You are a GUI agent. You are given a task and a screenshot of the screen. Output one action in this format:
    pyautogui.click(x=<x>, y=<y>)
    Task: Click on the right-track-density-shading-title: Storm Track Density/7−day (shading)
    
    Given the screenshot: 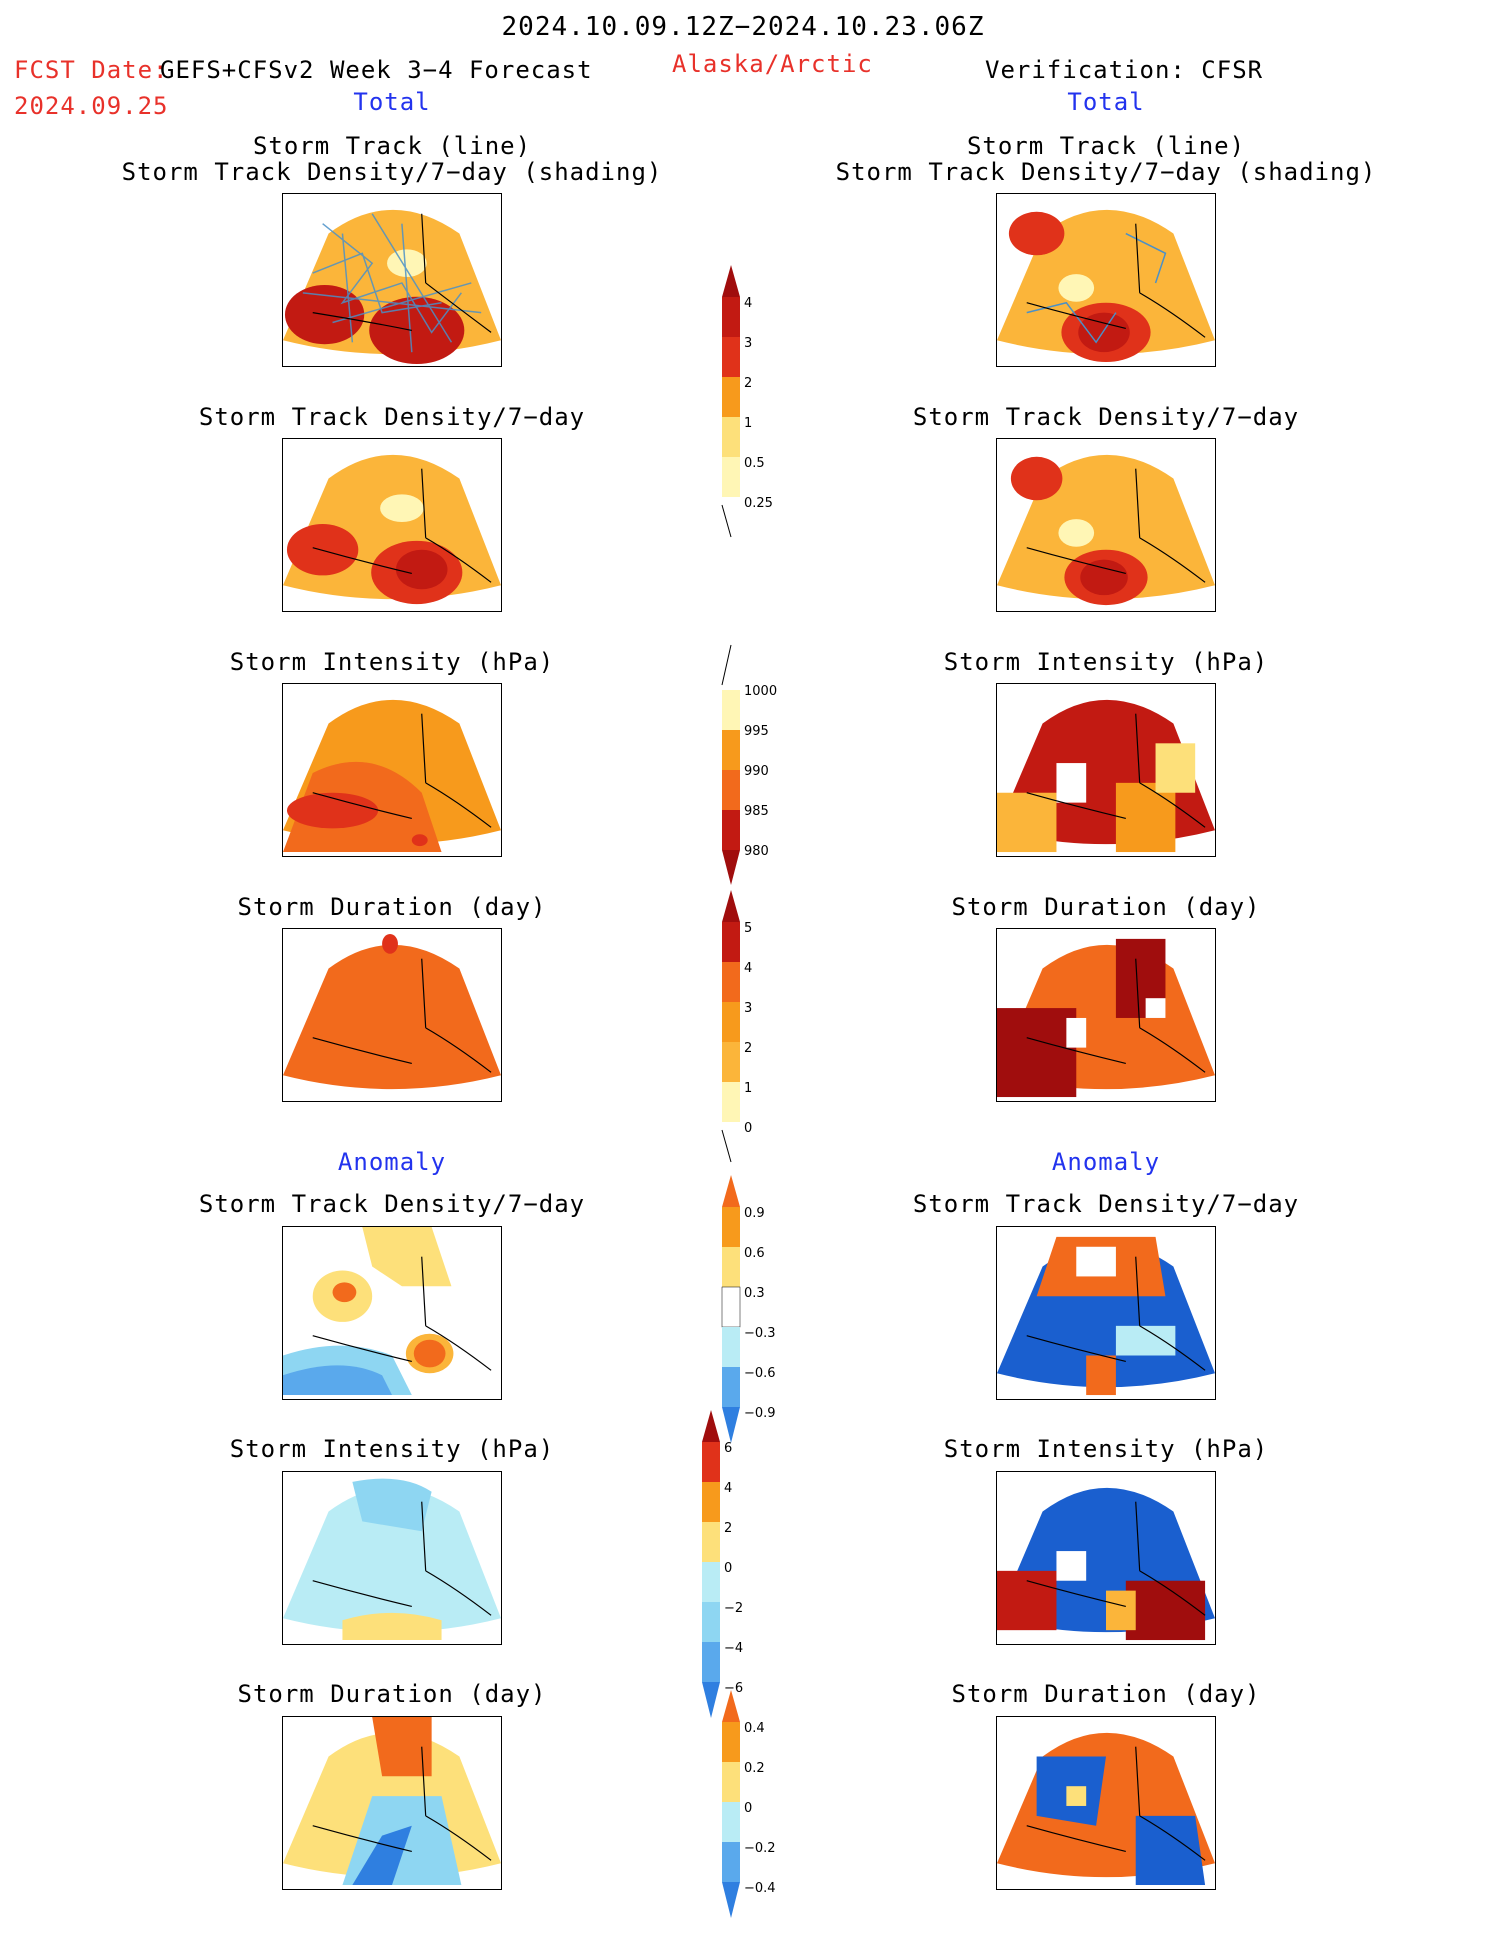 What is the action you would take?
    pyautogui.click(x=1106, y=172)
    